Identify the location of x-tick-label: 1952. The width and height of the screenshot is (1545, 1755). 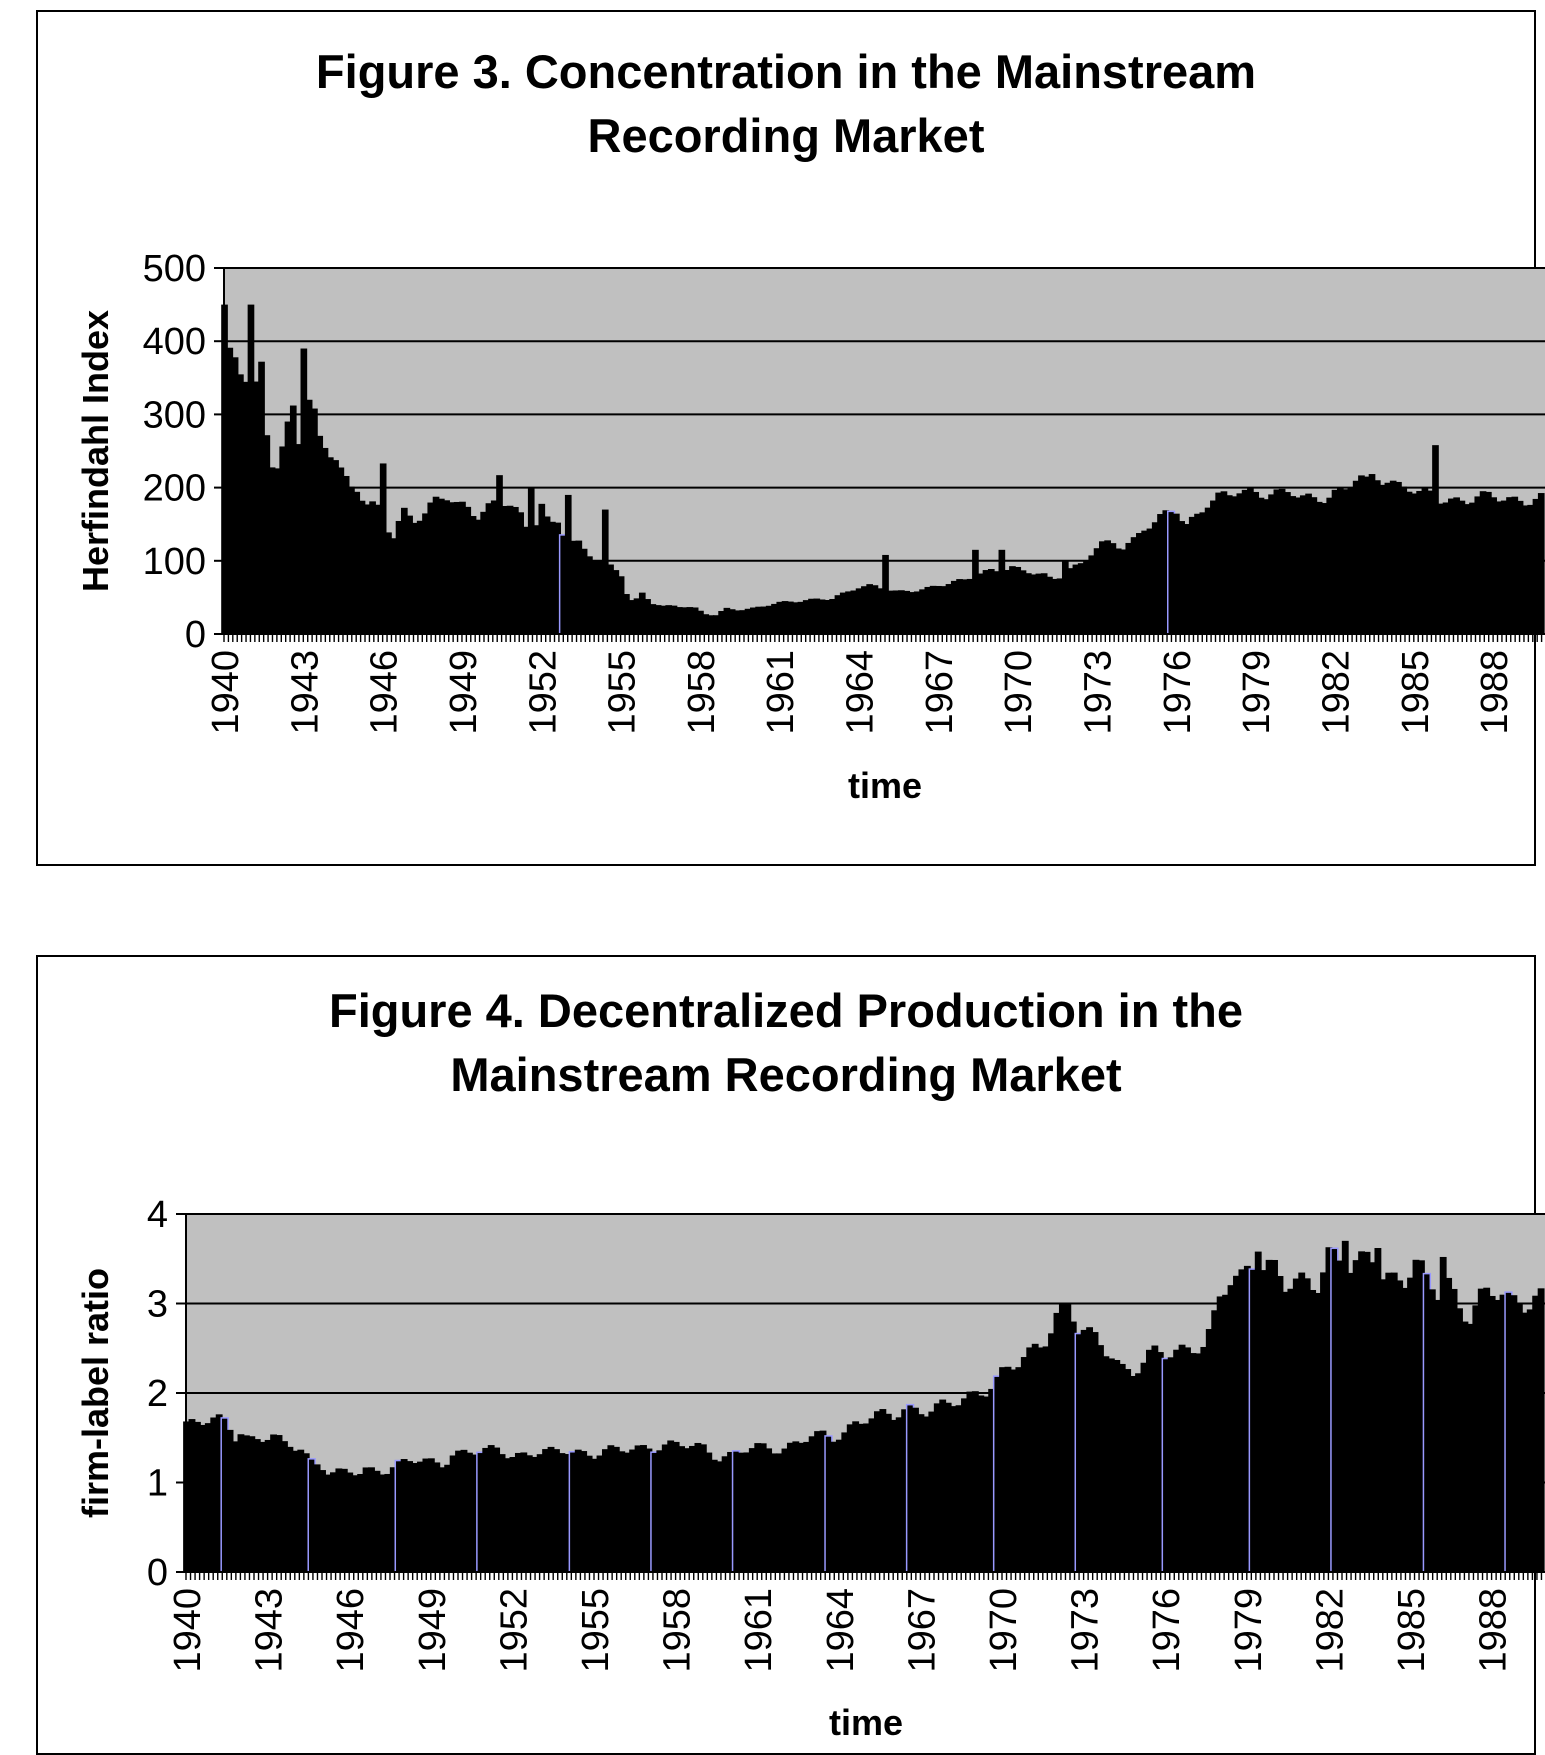
(543, 692).